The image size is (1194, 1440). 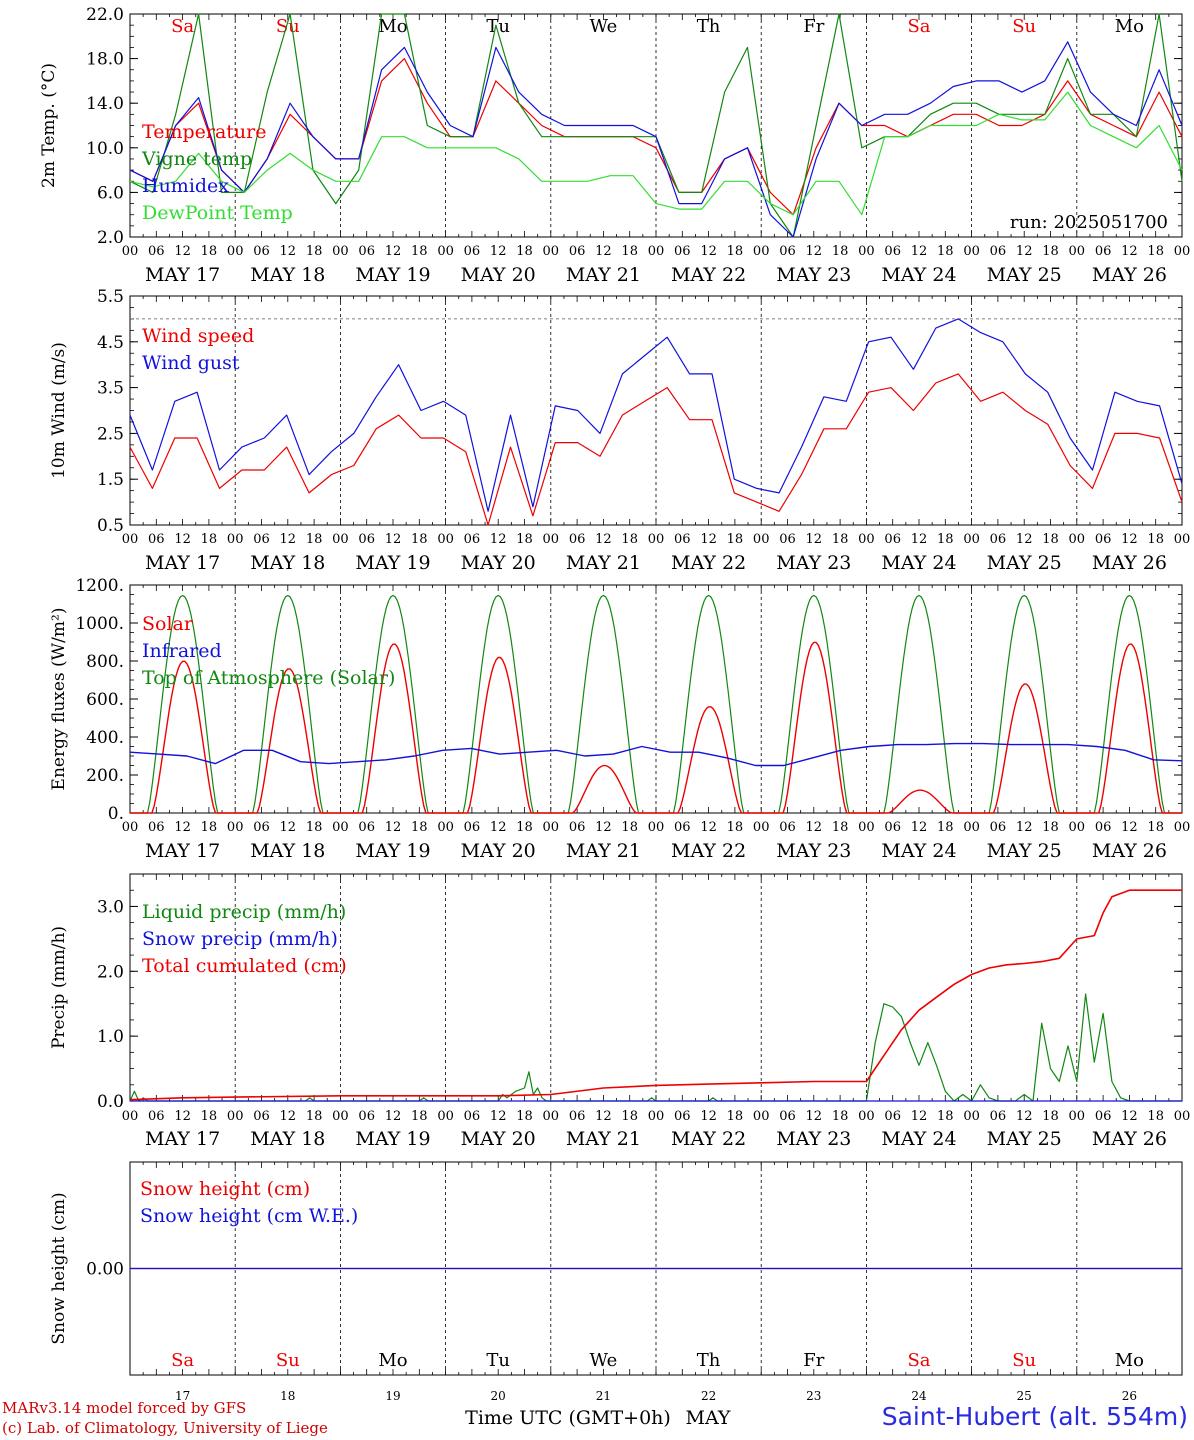 What do you see at coordinates (105, 15) in the screenshot?
I see `y-tick-label: 22.0` at bounding box center [105, 15].